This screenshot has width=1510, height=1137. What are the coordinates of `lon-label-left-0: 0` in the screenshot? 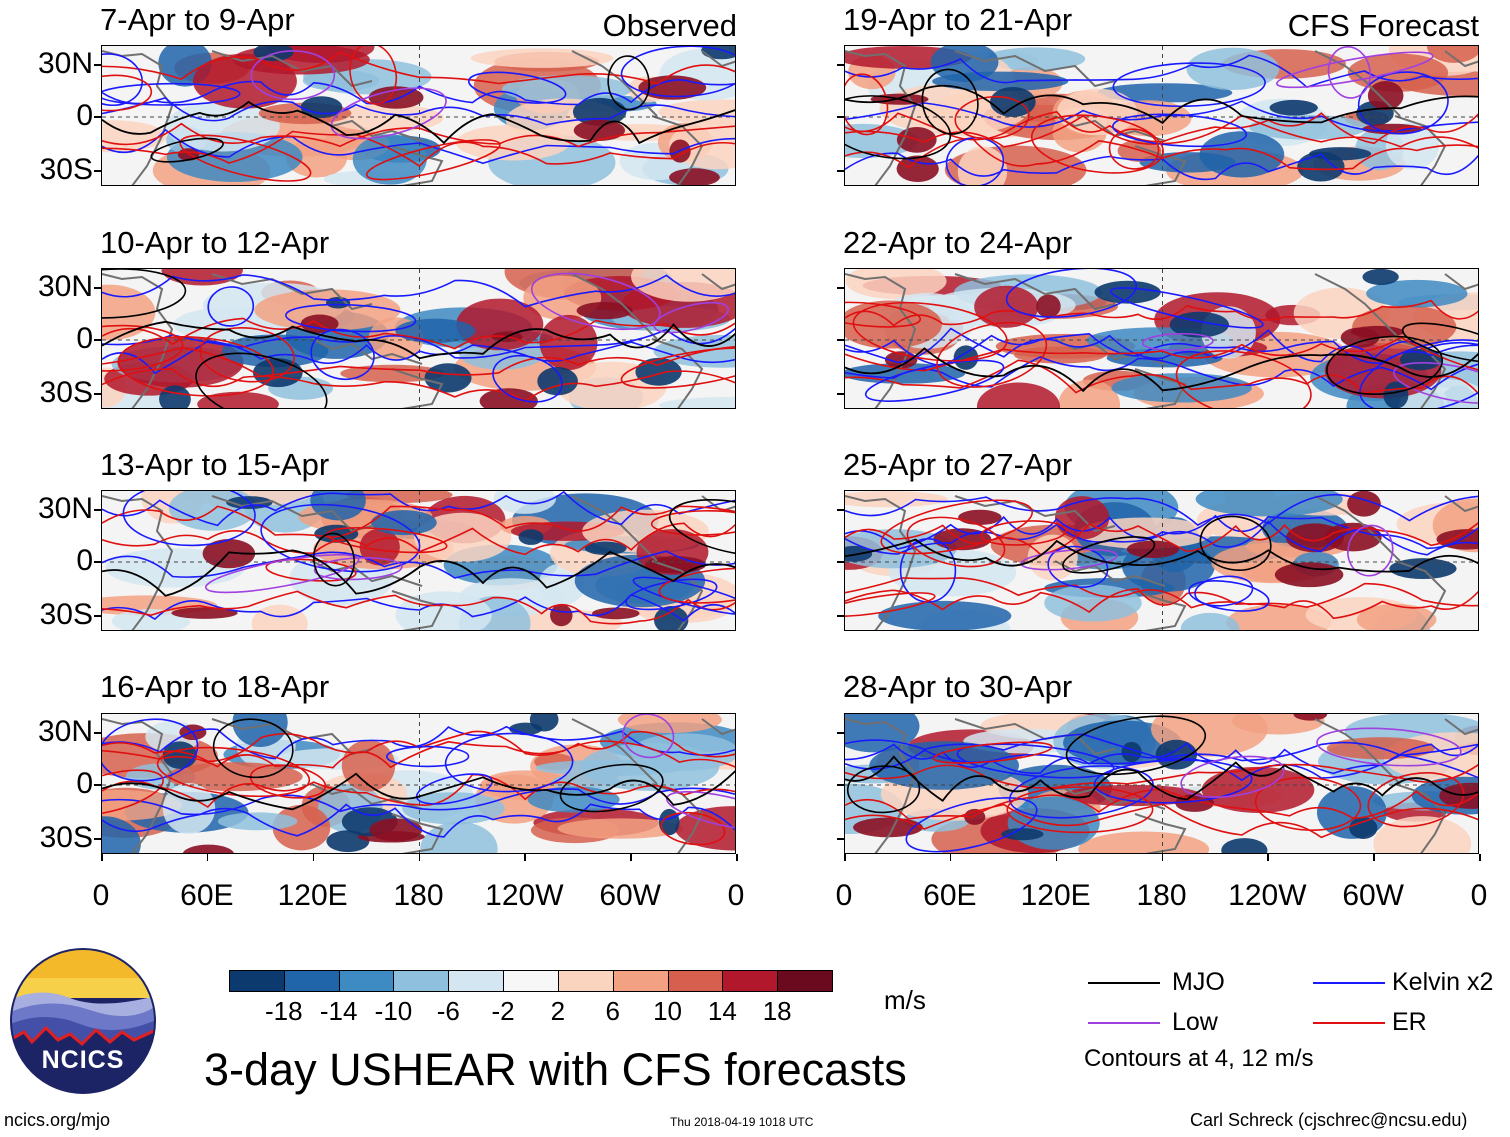 It's located at (101, 895).